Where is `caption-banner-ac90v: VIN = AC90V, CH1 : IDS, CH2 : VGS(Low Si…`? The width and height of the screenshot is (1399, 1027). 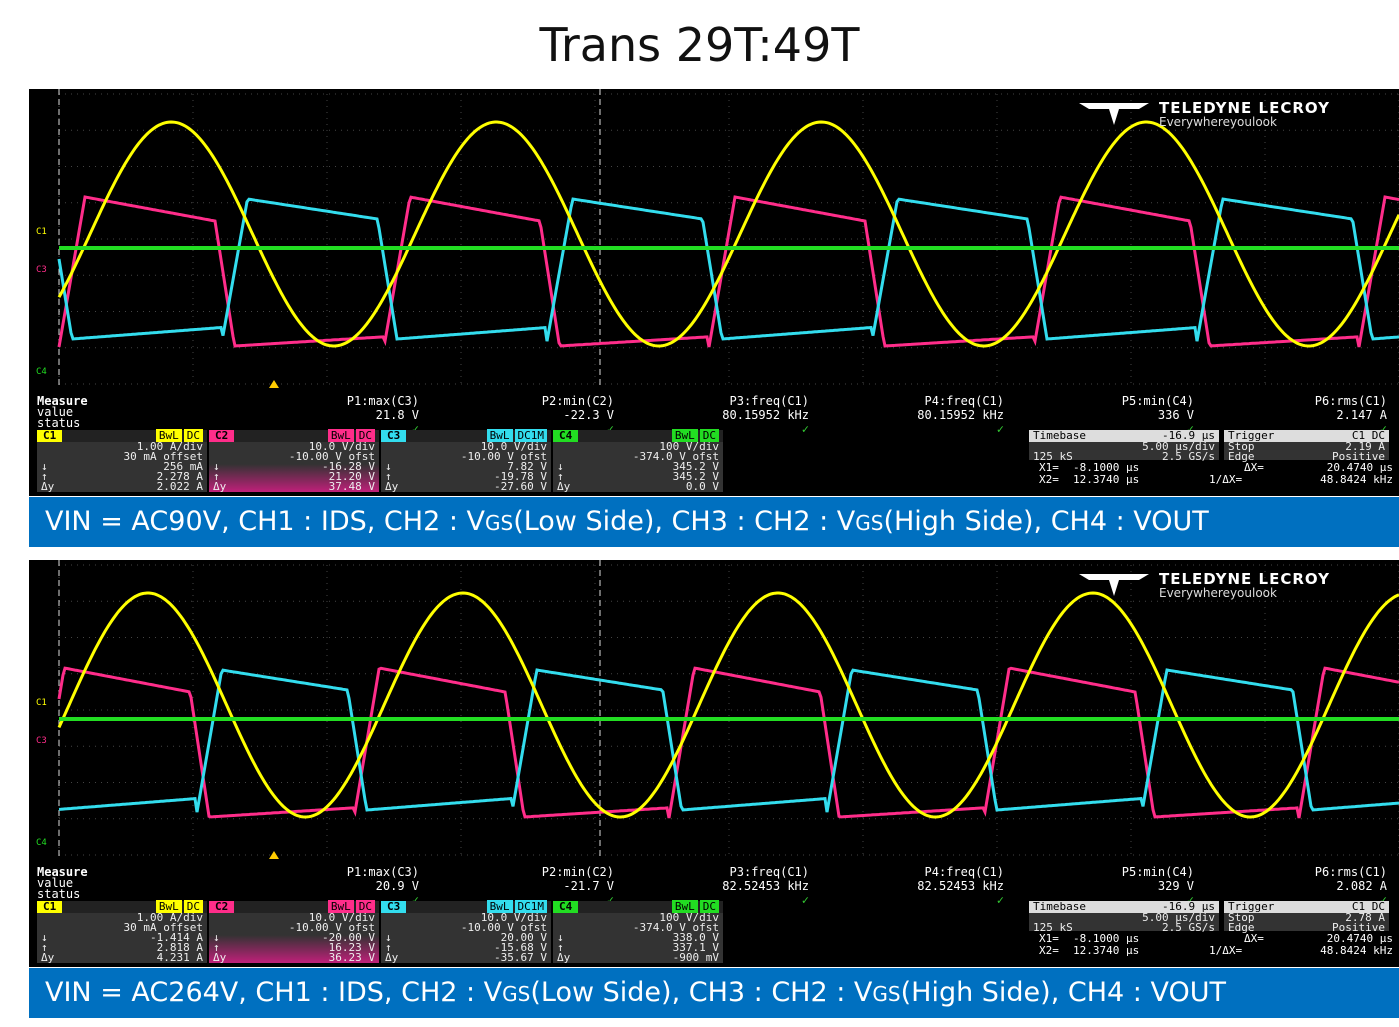
caption-banner-ac90v: VIN = AC90V, CH1 : IDS, CH2 : VGS(Low Si… is located at coordinates (714, 522).